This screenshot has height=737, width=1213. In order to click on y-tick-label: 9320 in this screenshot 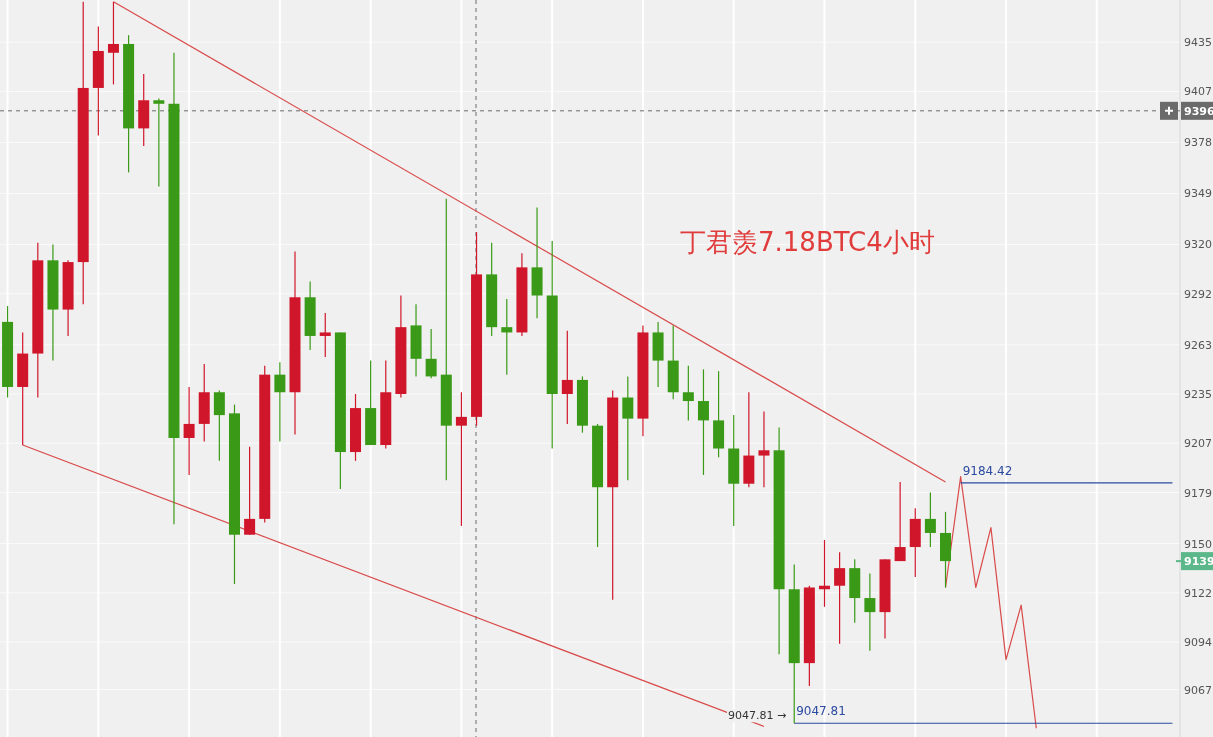, I will do `click(1198, 245)`.